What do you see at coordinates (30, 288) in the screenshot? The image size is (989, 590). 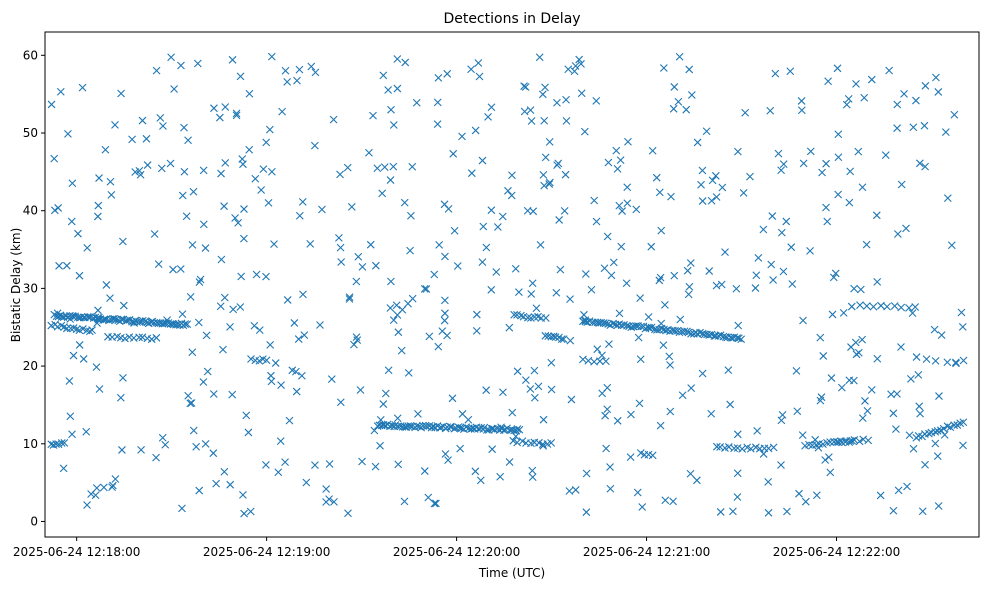 I see `y-tick-label: 30` at bounding box center [30, 288].